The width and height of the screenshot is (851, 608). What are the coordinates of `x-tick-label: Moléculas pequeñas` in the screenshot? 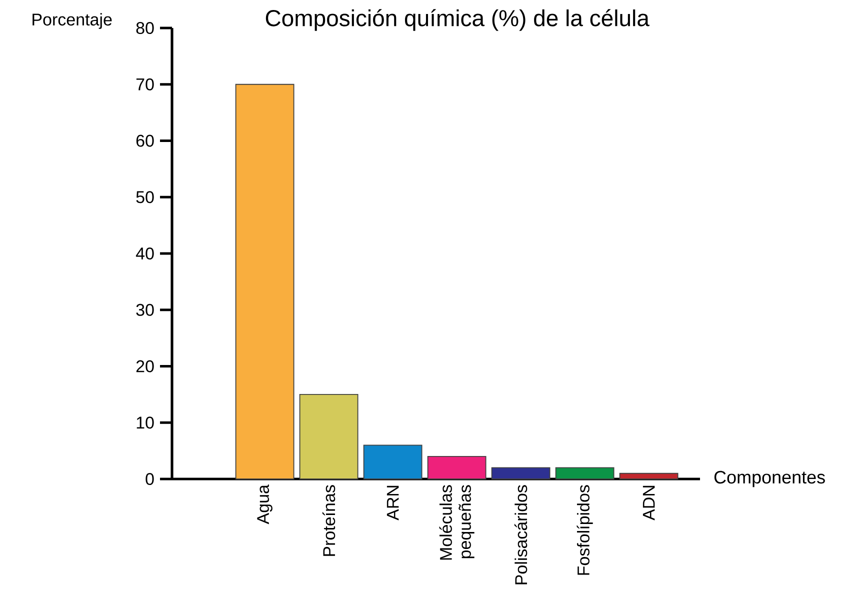 It's located at (456, 522).